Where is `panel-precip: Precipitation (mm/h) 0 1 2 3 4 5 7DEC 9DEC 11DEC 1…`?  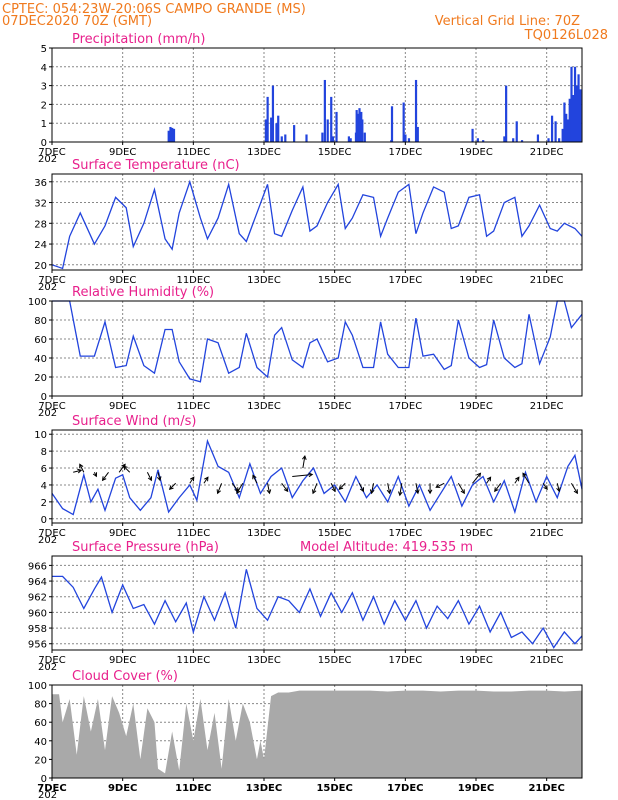 panel-precip: Precipitation (mm/h) 0 1 2 3 4 5 7DEC 9DEC 11DEC 1… is located at coordinates (310, 98).